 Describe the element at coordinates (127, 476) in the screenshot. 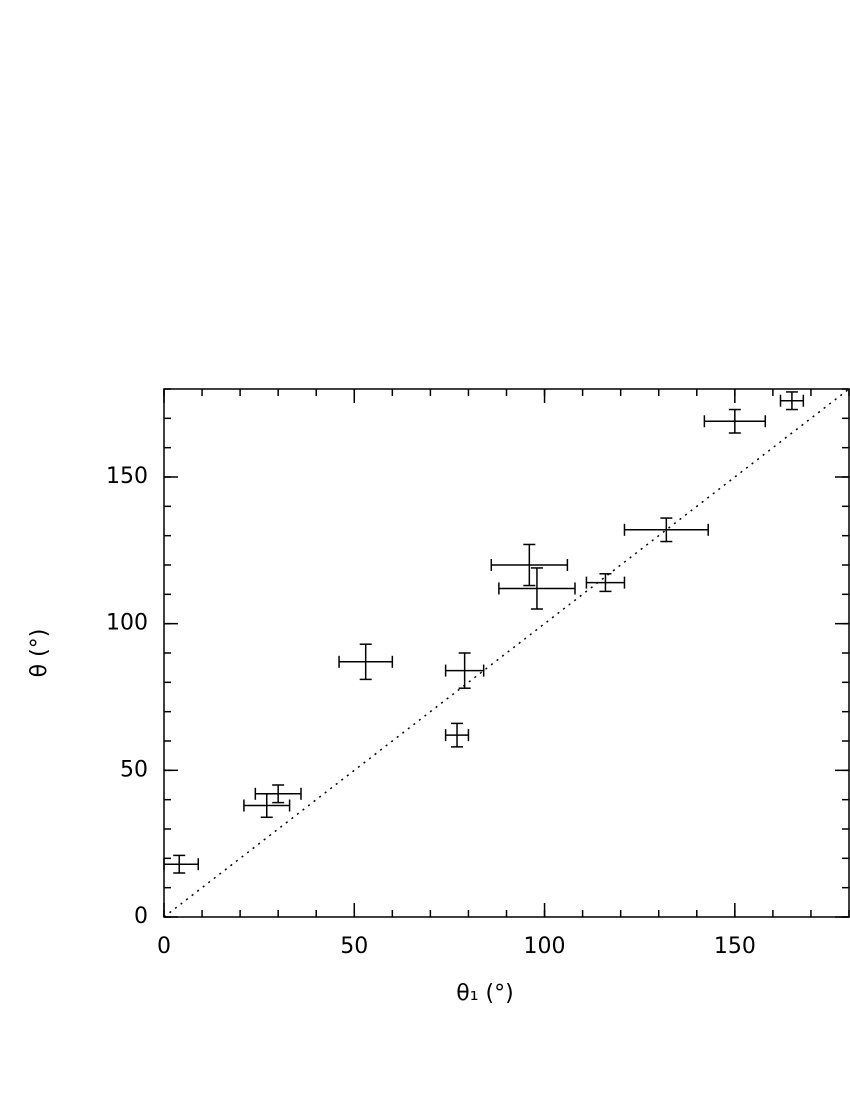

I see `y-tick-label: 150` at that location.